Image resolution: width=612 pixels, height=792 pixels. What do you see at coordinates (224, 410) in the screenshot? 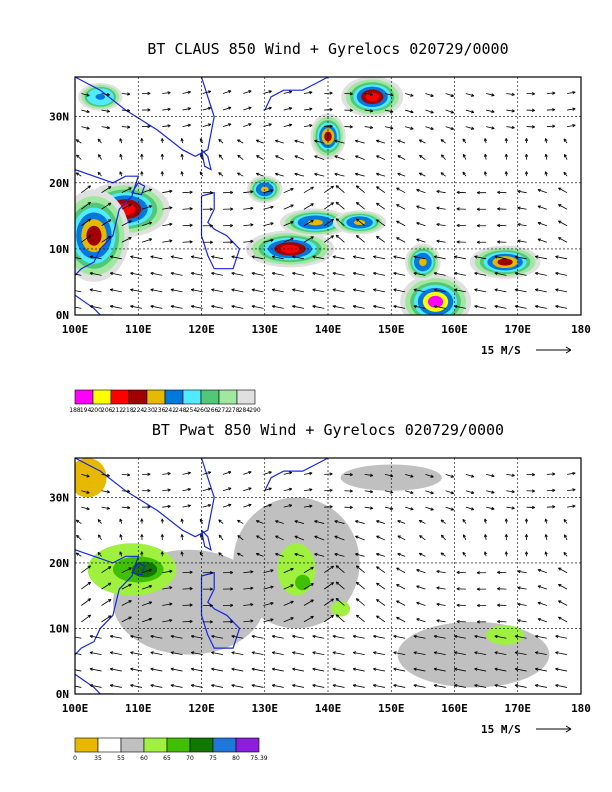
I see `colorbar-label: 272` at bounding box center [224, 410].